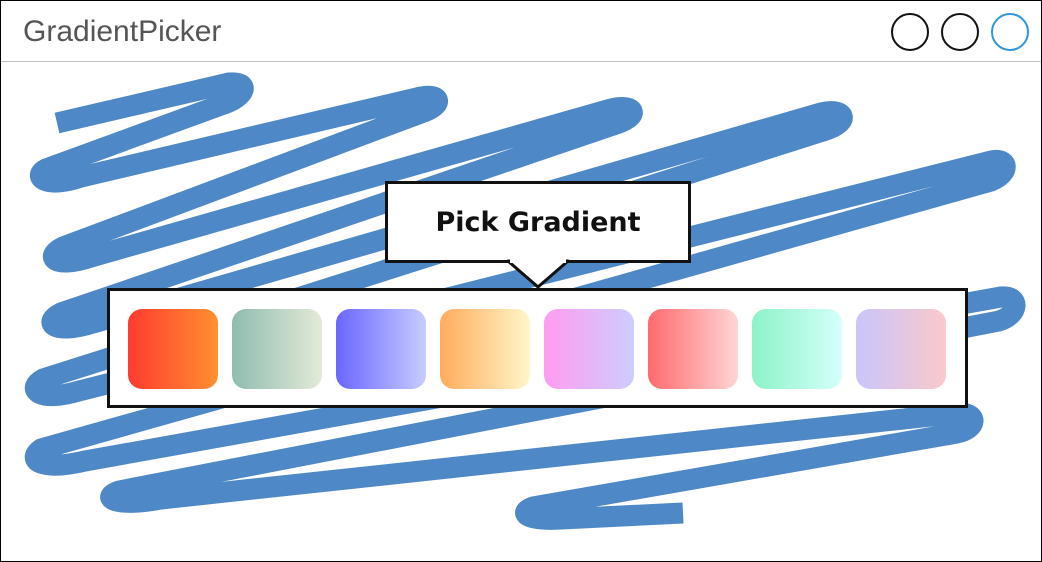 This screenshot has height=562, width=1042. What do you see at coordinates (538, 274) in the screenshot?
I see `callout-pointer` at bounding box center [538, 274].